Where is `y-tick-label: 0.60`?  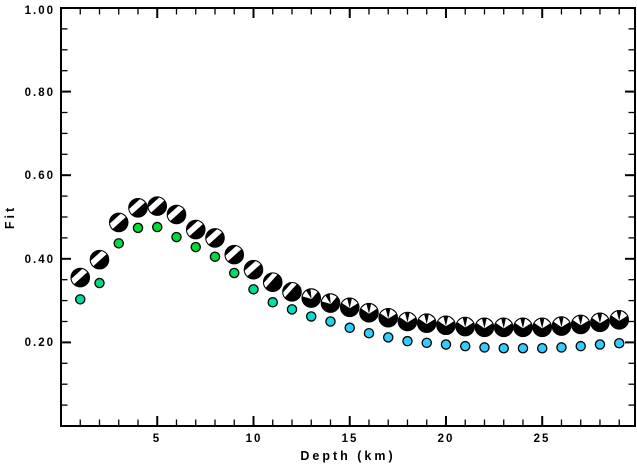 y-tick-label: 0.60 is located at coordinates (40, 176).